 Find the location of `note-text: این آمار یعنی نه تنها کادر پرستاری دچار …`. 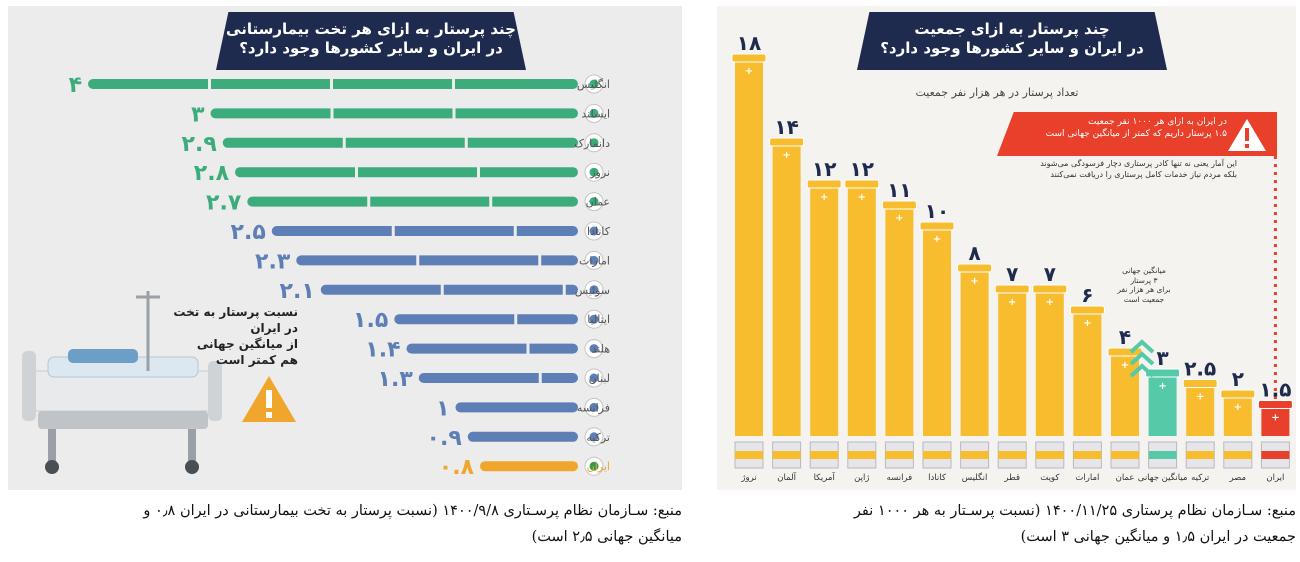

note-text: این آمار یعنی نه تنها کادر پرستاری دچار … is located at coordinates (1112, 169).